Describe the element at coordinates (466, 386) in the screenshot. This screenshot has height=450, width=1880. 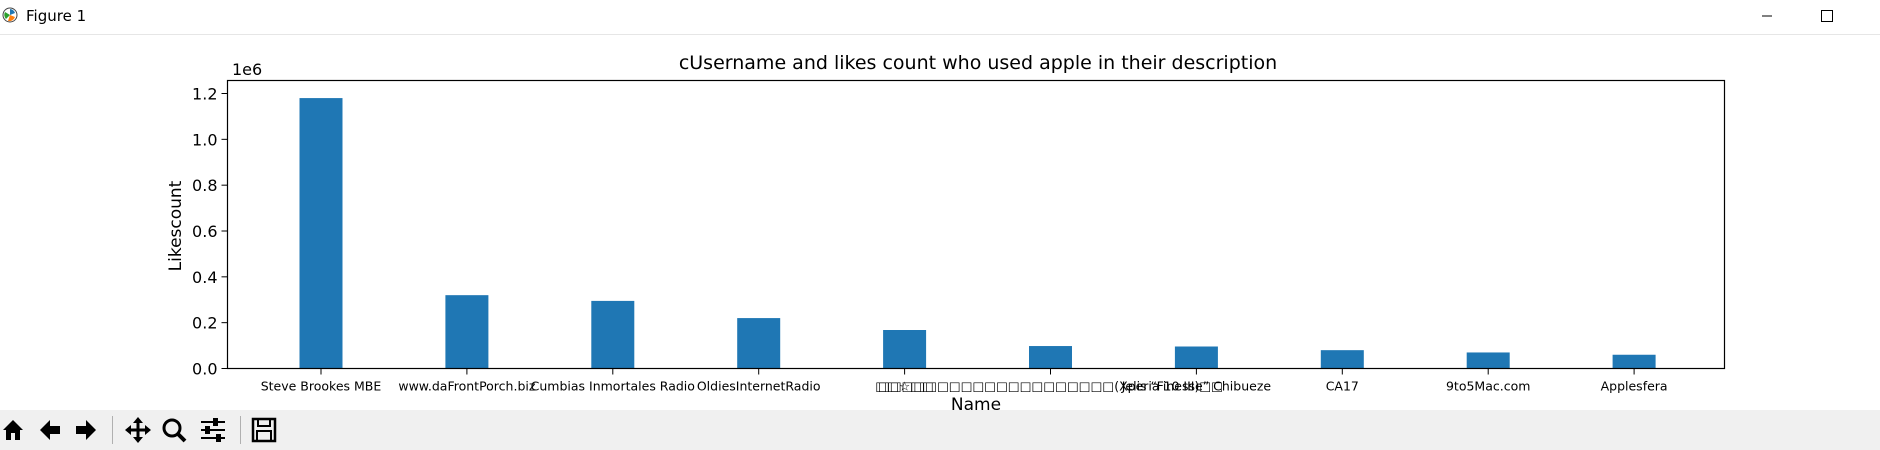
I see `x-tick-label: www.daFrontPorch.biz` at that location.